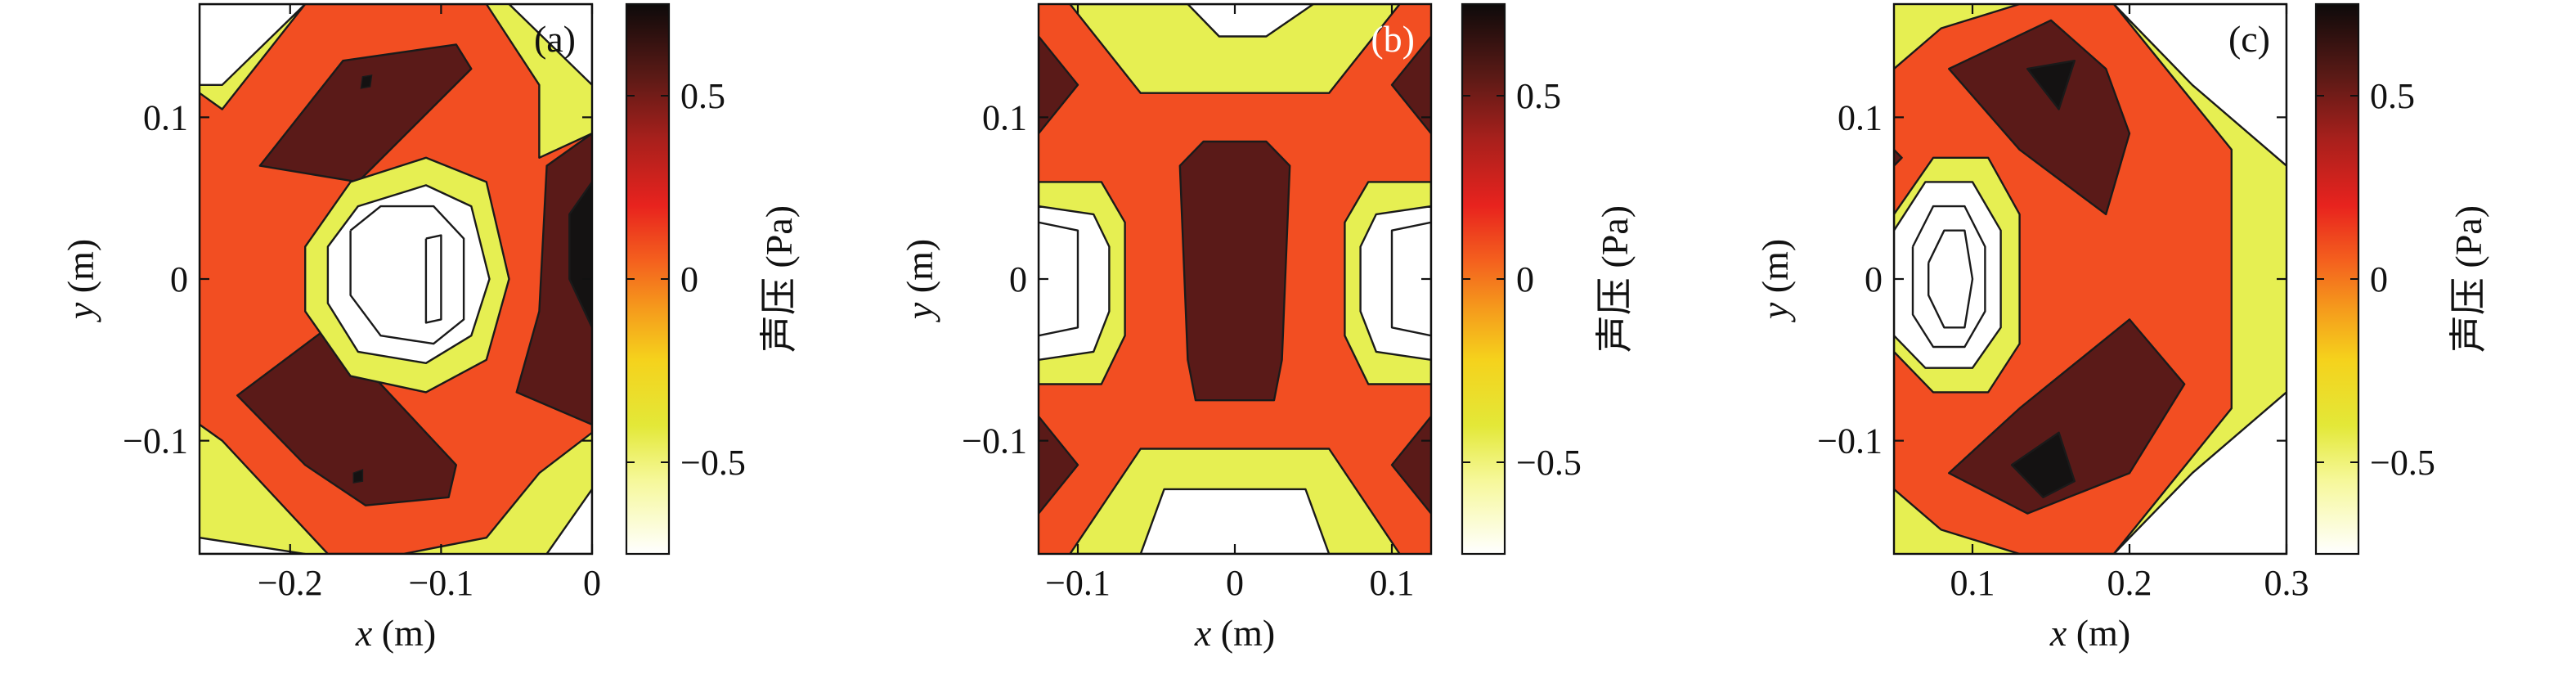  What do you see at coordinates (290, 583) in the screenshot?
I see `x-tick-label: −0.2` at bounding box center [290, 583].